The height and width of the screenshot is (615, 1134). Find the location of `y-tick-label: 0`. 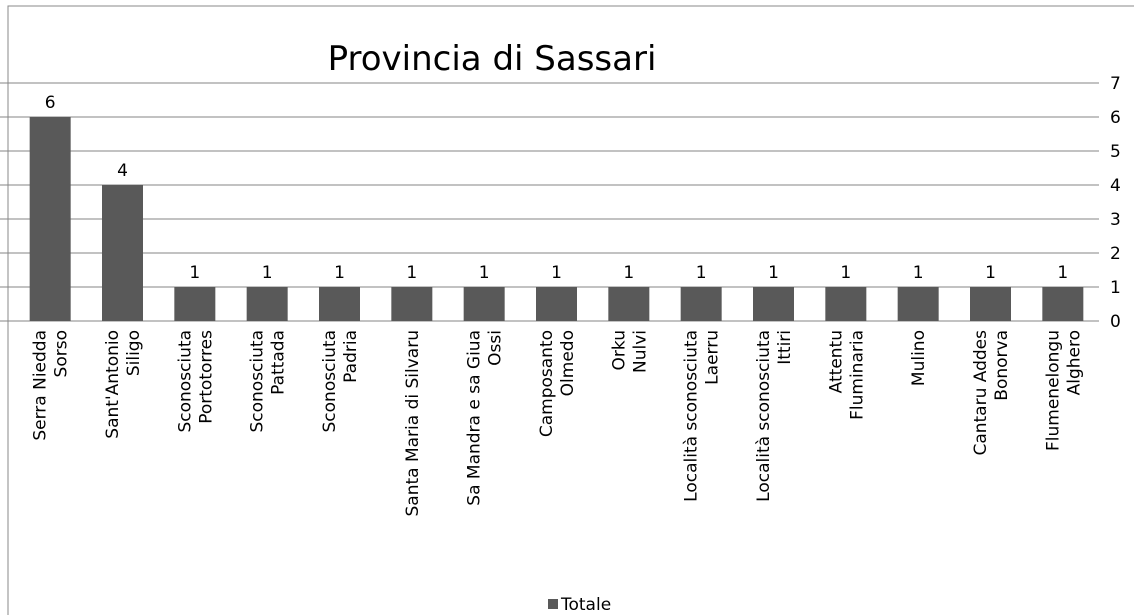

y-tick-label: 0 is located at coordinates (1115, 322).